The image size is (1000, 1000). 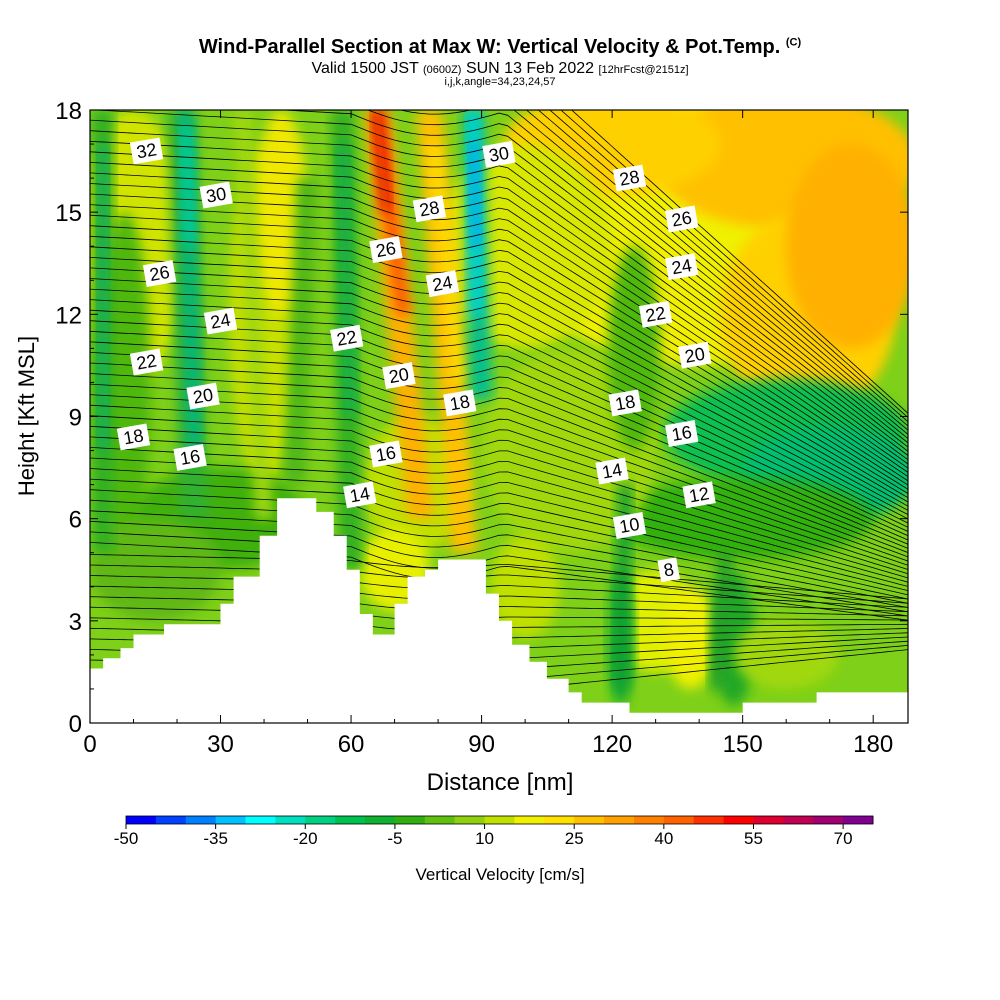 I want to click on y-tick-label: 6, so click(x=75, y=520).